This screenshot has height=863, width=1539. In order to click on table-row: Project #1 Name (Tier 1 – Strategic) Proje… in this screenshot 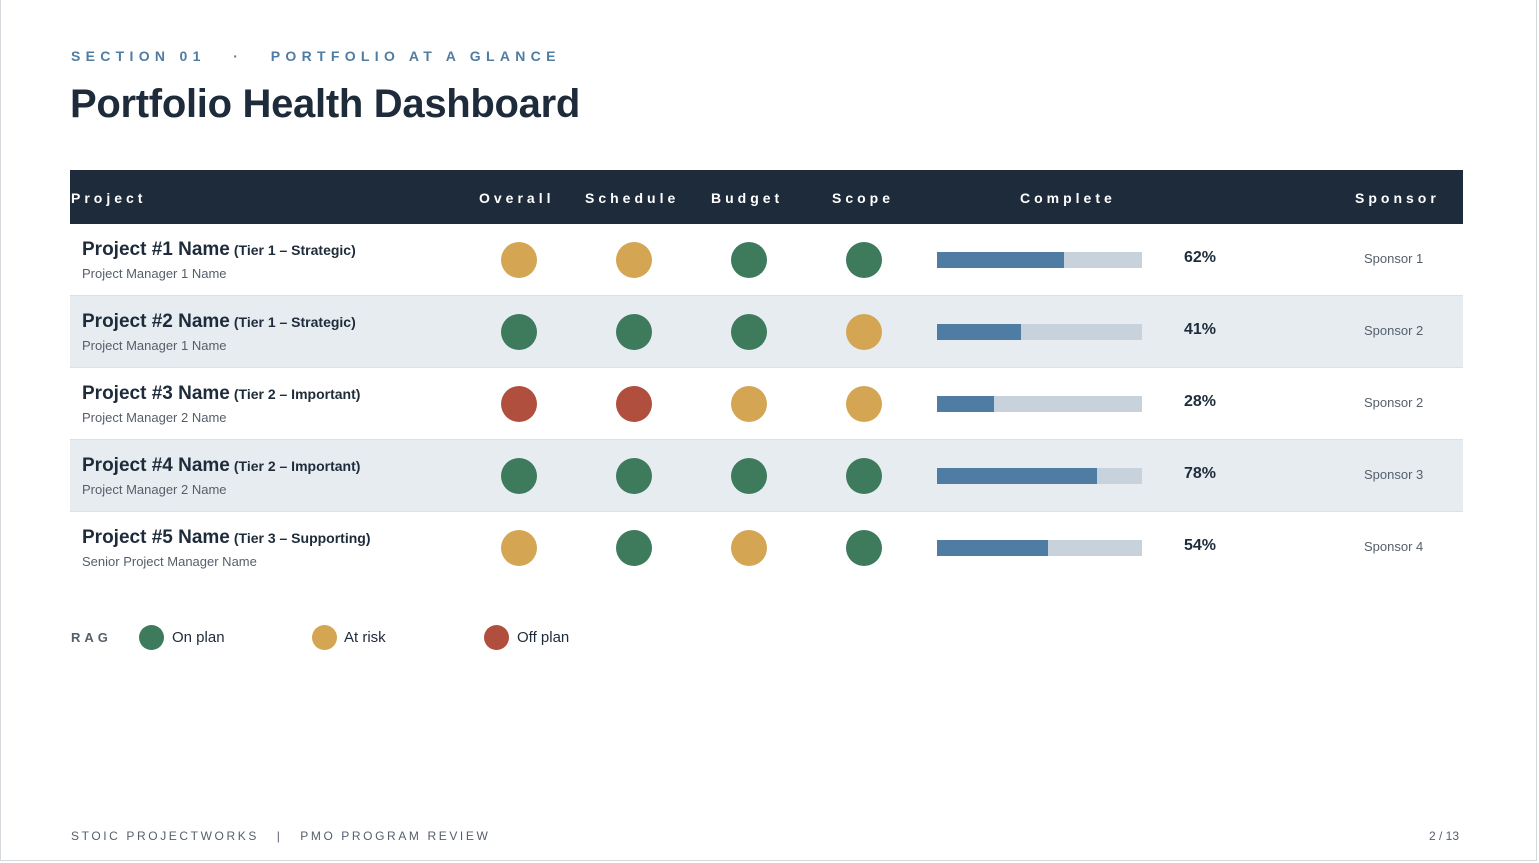, I will do `click(766, 260)`.